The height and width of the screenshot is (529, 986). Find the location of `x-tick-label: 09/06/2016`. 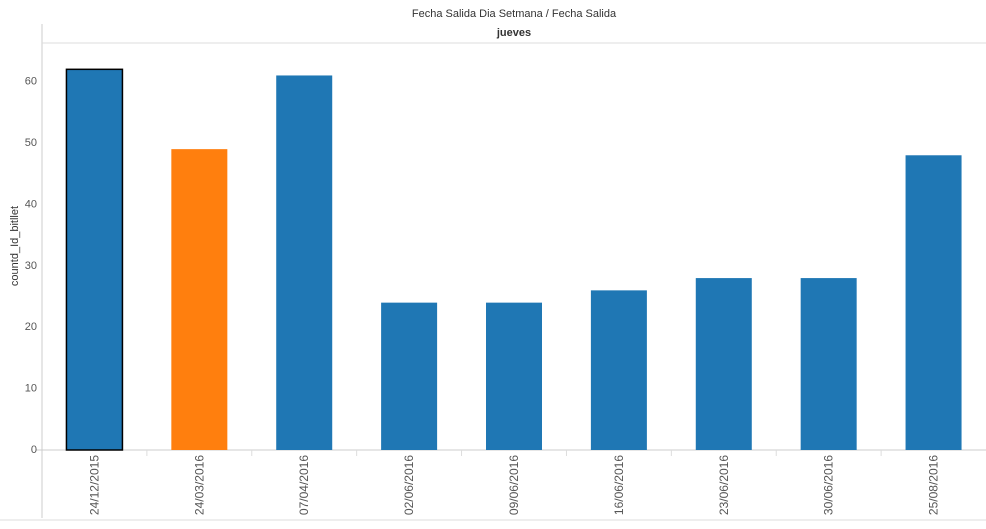

x-tick-label: 09/06/2016 is located at coordinates (514, 485).